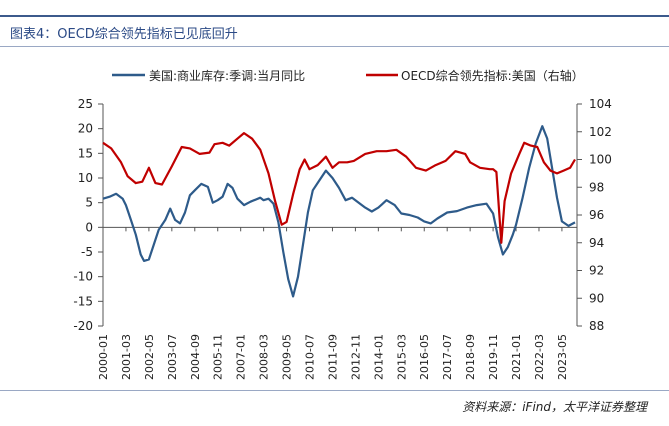  Describe the element at coordinates (470, 357) in the screenshot. I see `x-tick-label: 2018-09` at that location.